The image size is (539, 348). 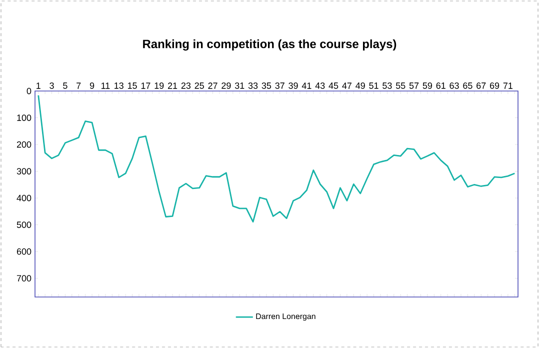 I want to click on x-tick-label: 29, so click(x=226, y=85).